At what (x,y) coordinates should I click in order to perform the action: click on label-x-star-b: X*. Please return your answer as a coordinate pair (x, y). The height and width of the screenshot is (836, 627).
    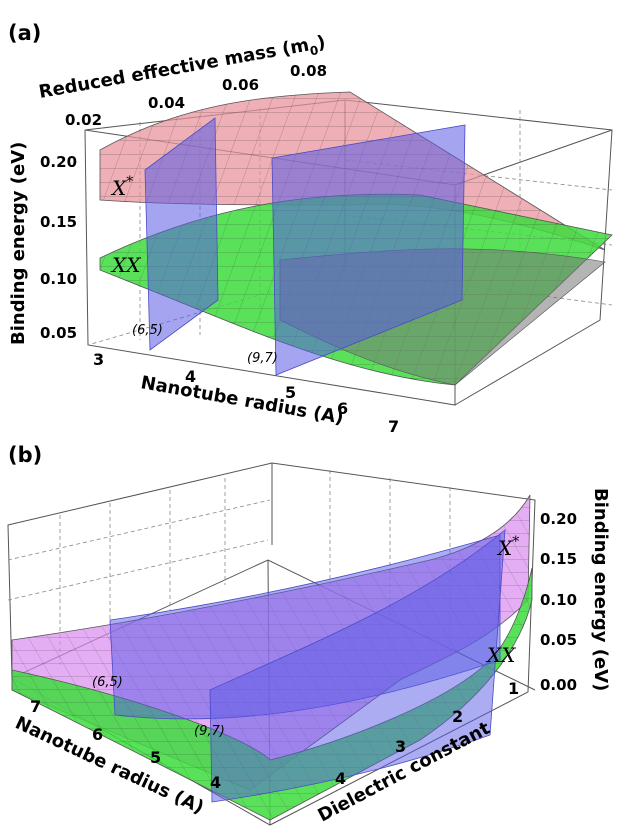
    Looking at the image, I should click on (507, 547).